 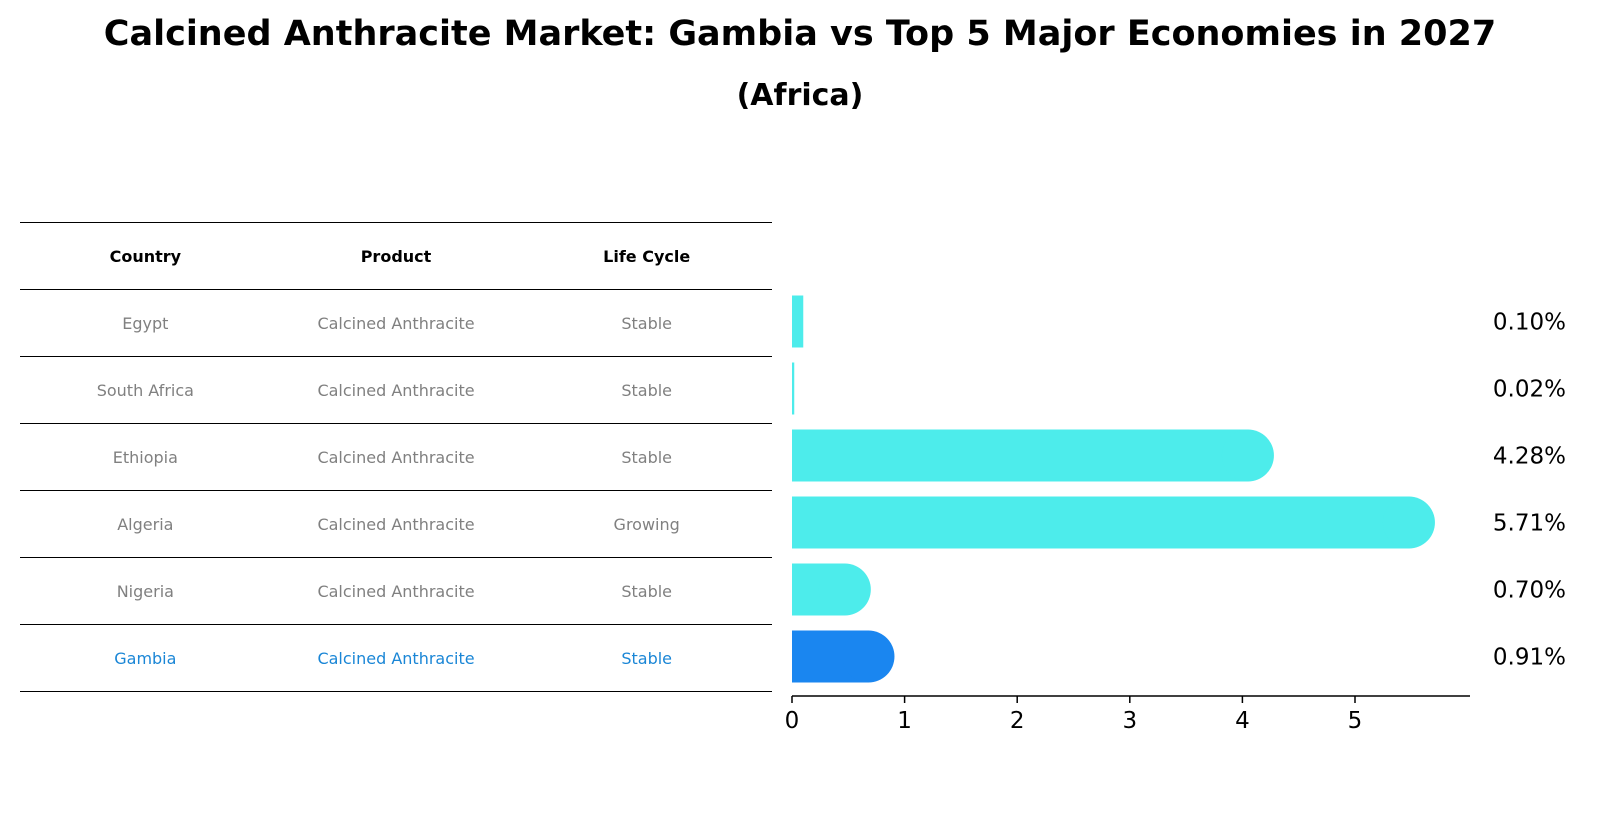 What do you see at coordinates (1100, 522) in the screenshot?
I see `bar-algeria` at bounding box center [1100, 522].